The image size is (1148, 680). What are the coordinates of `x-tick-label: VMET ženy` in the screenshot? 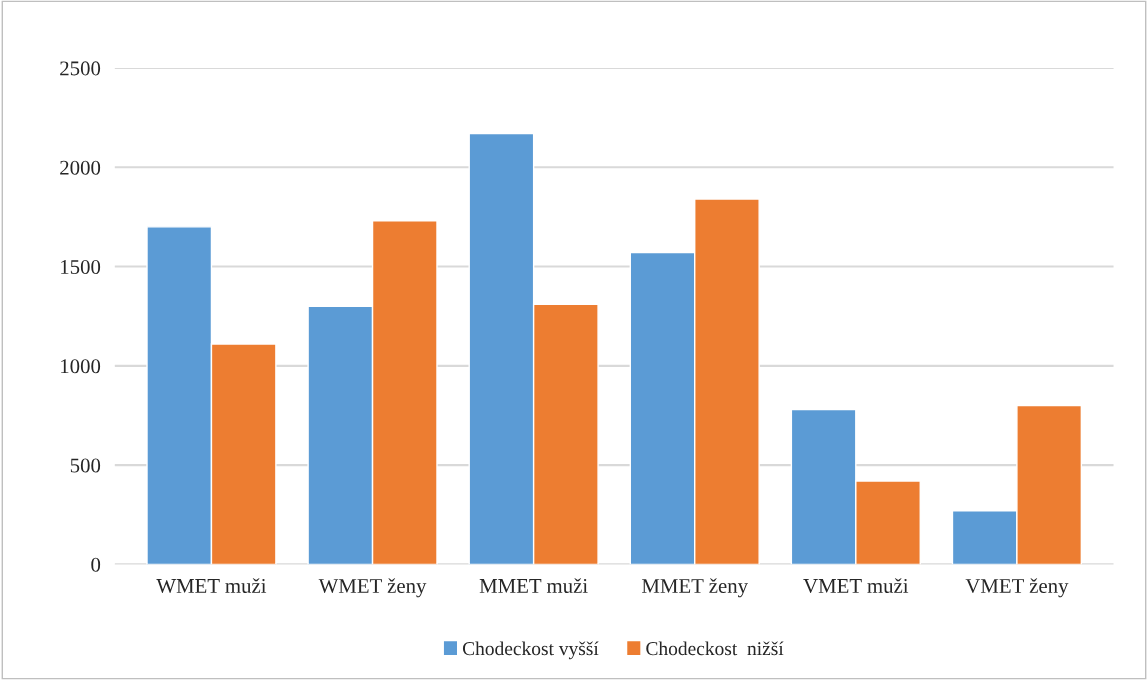 It's located at (1017, 588).